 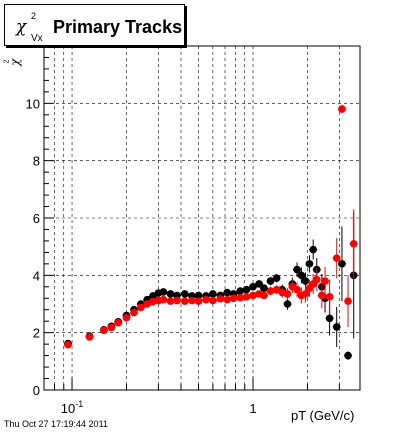 What do you see at coordinates (7, 61) in the screenshot?
I see `y-axis-label-sup: 2` at bounding box center [7, 61].